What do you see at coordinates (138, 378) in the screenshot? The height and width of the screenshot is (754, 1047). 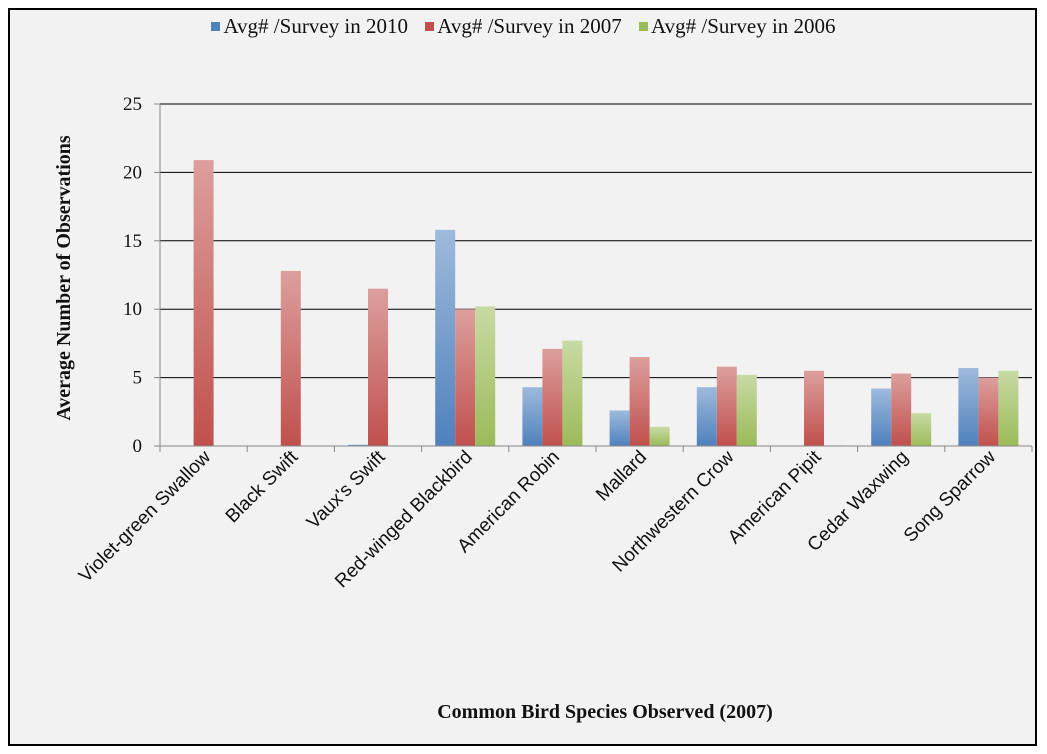 I see `y-tick-label-5: 5` at bounding box center [138, 378].